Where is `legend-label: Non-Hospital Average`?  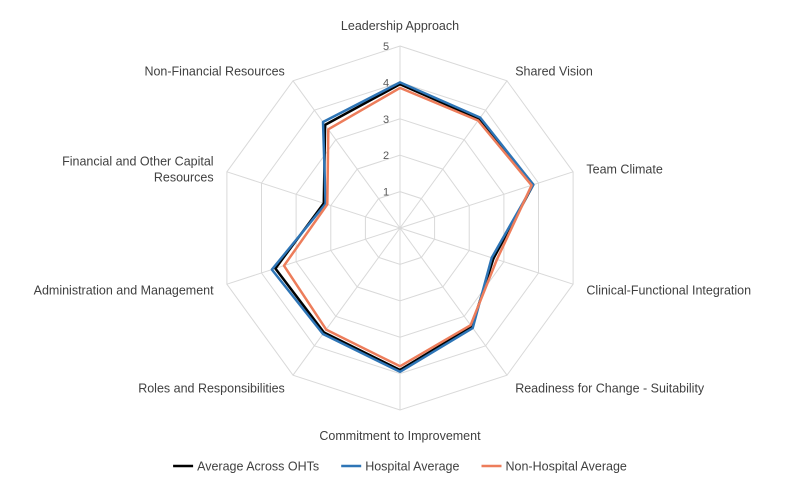 legend-label: Non-Hospital Average is located at coordinates (566, 467).